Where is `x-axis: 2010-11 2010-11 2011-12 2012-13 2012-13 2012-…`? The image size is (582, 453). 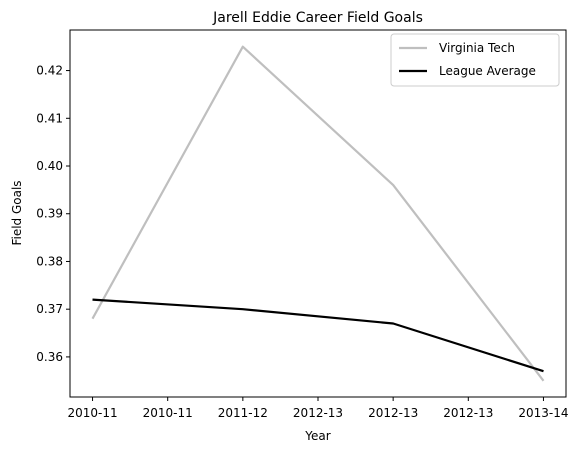
x-axis: 2010-11 2010-11 2011-12 2012-13 2012-13 2012-… is located at coordinates (318, 408).